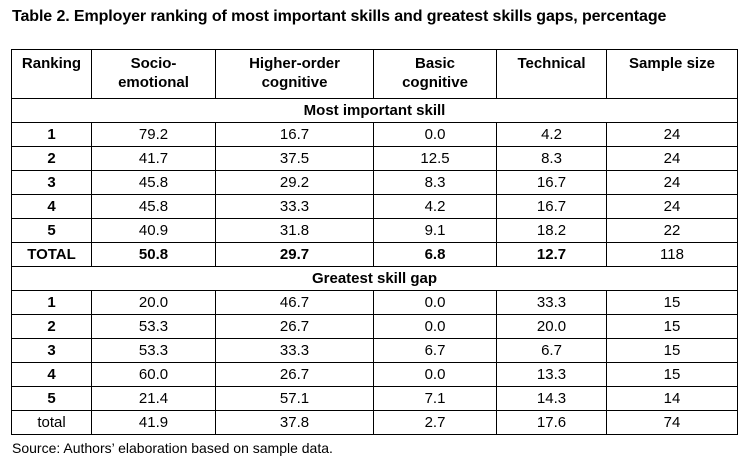 This screenshot has height=462, width=750. What do you see at coordinates (51, 422) in the screenshot?
I see `total-label: total` at bounding box center [51, 422].